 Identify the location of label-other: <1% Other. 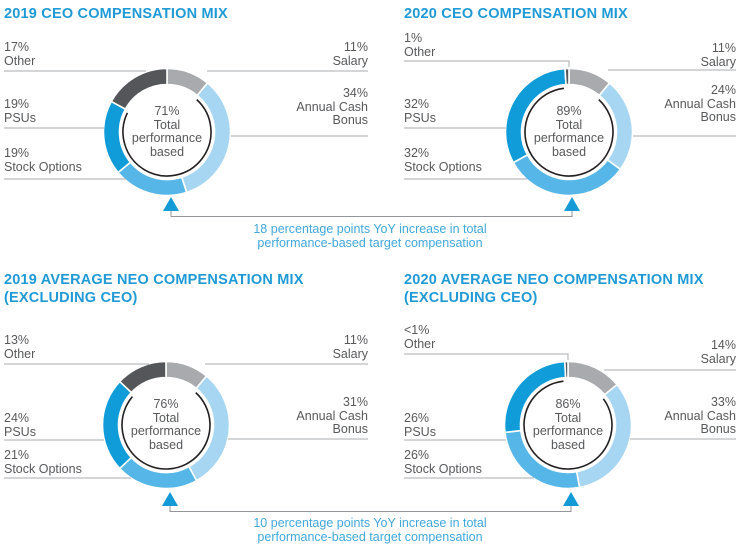
(420, 337).